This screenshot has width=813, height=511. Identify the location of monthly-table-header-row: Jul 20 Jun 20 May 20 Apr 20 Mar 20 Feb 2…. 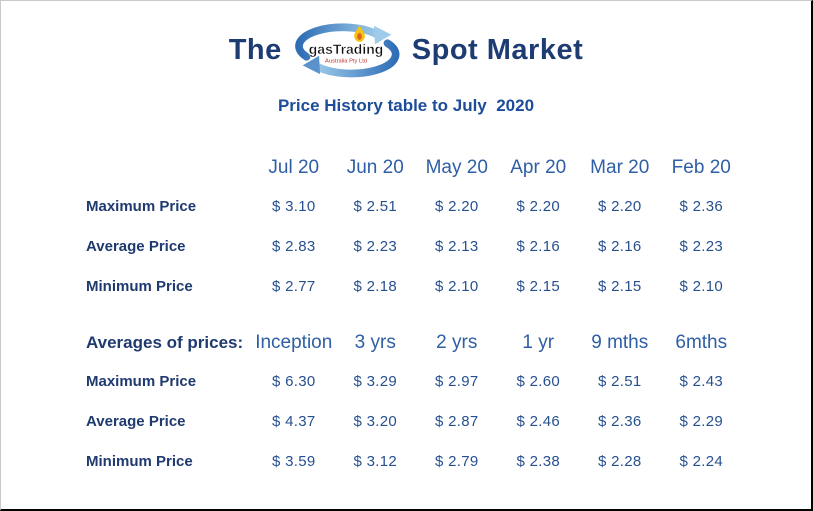
(411, 168).